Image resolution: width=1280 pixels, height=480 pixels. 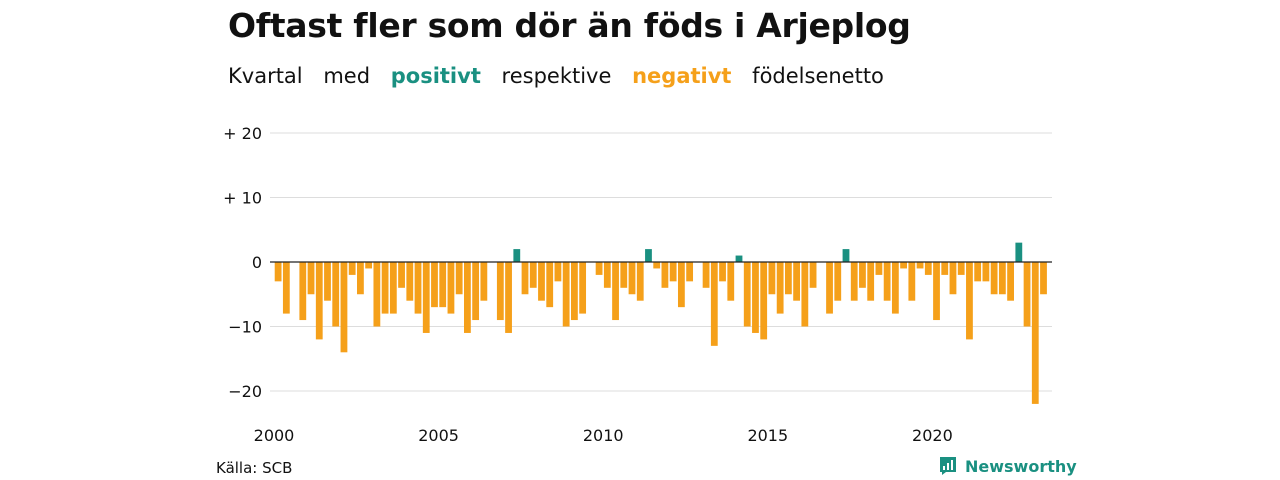 I want to click on bar-2000-q1, so click(x=278, y=272).